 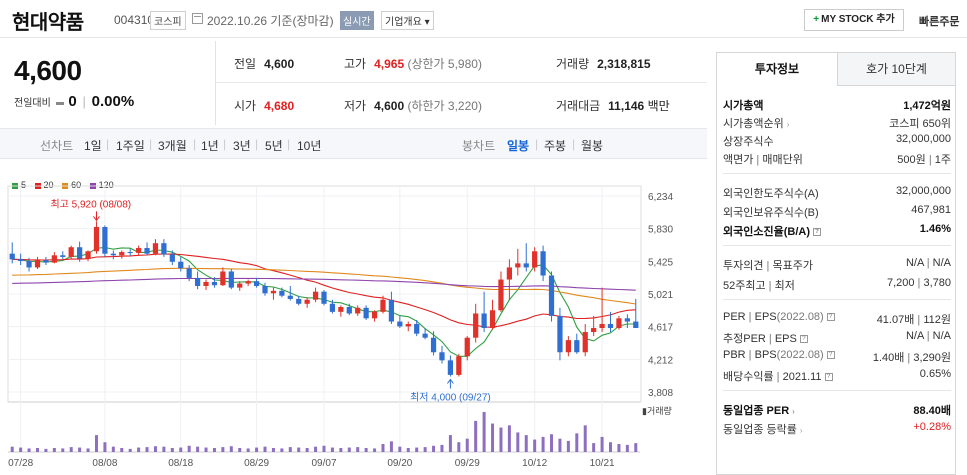 What do you see at coordinates (854, 20) in the screenshot?
I see `add-mystock-button: + MY STOCK 추가` at bounding box center [854, 20].